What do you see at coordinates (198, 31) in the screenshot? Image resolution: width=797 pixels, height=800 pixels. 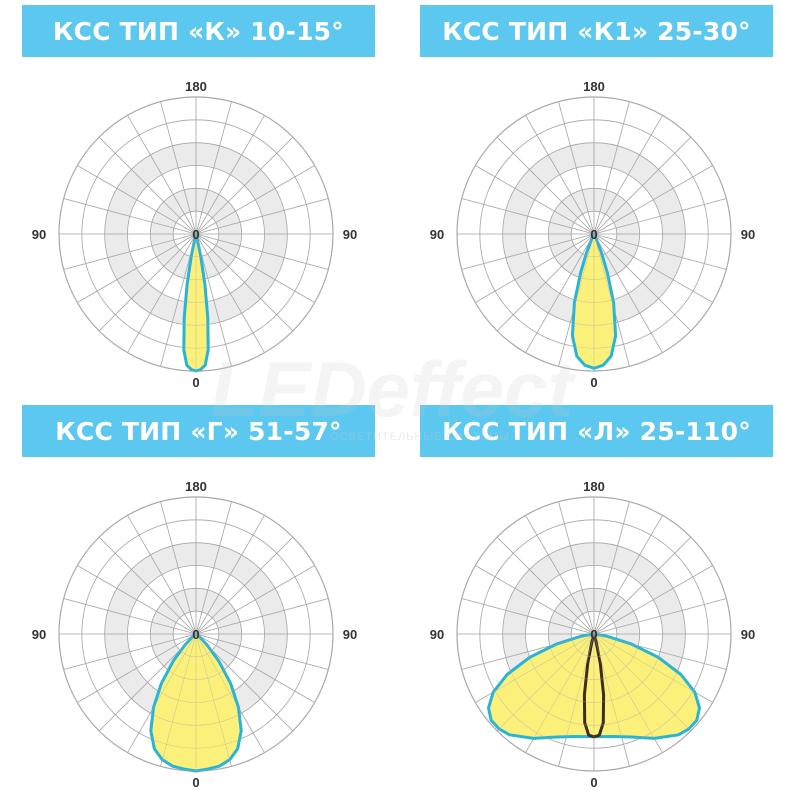 I see `chart-title: КСС ТИП «К» 10-15°` at bounding box center [198, 31].